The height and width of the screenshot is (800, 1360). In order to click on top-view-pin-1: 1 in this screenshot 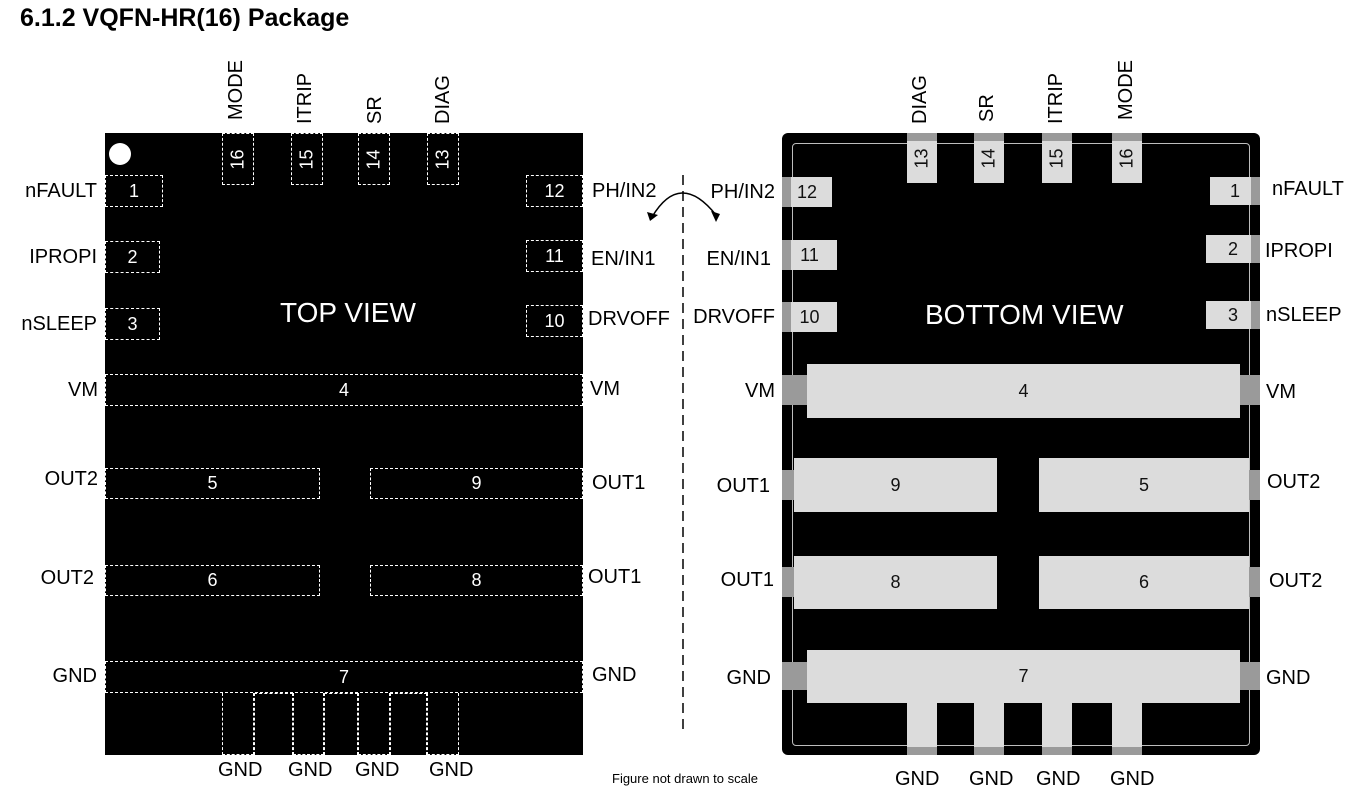, I will do `click(134, 191)`.